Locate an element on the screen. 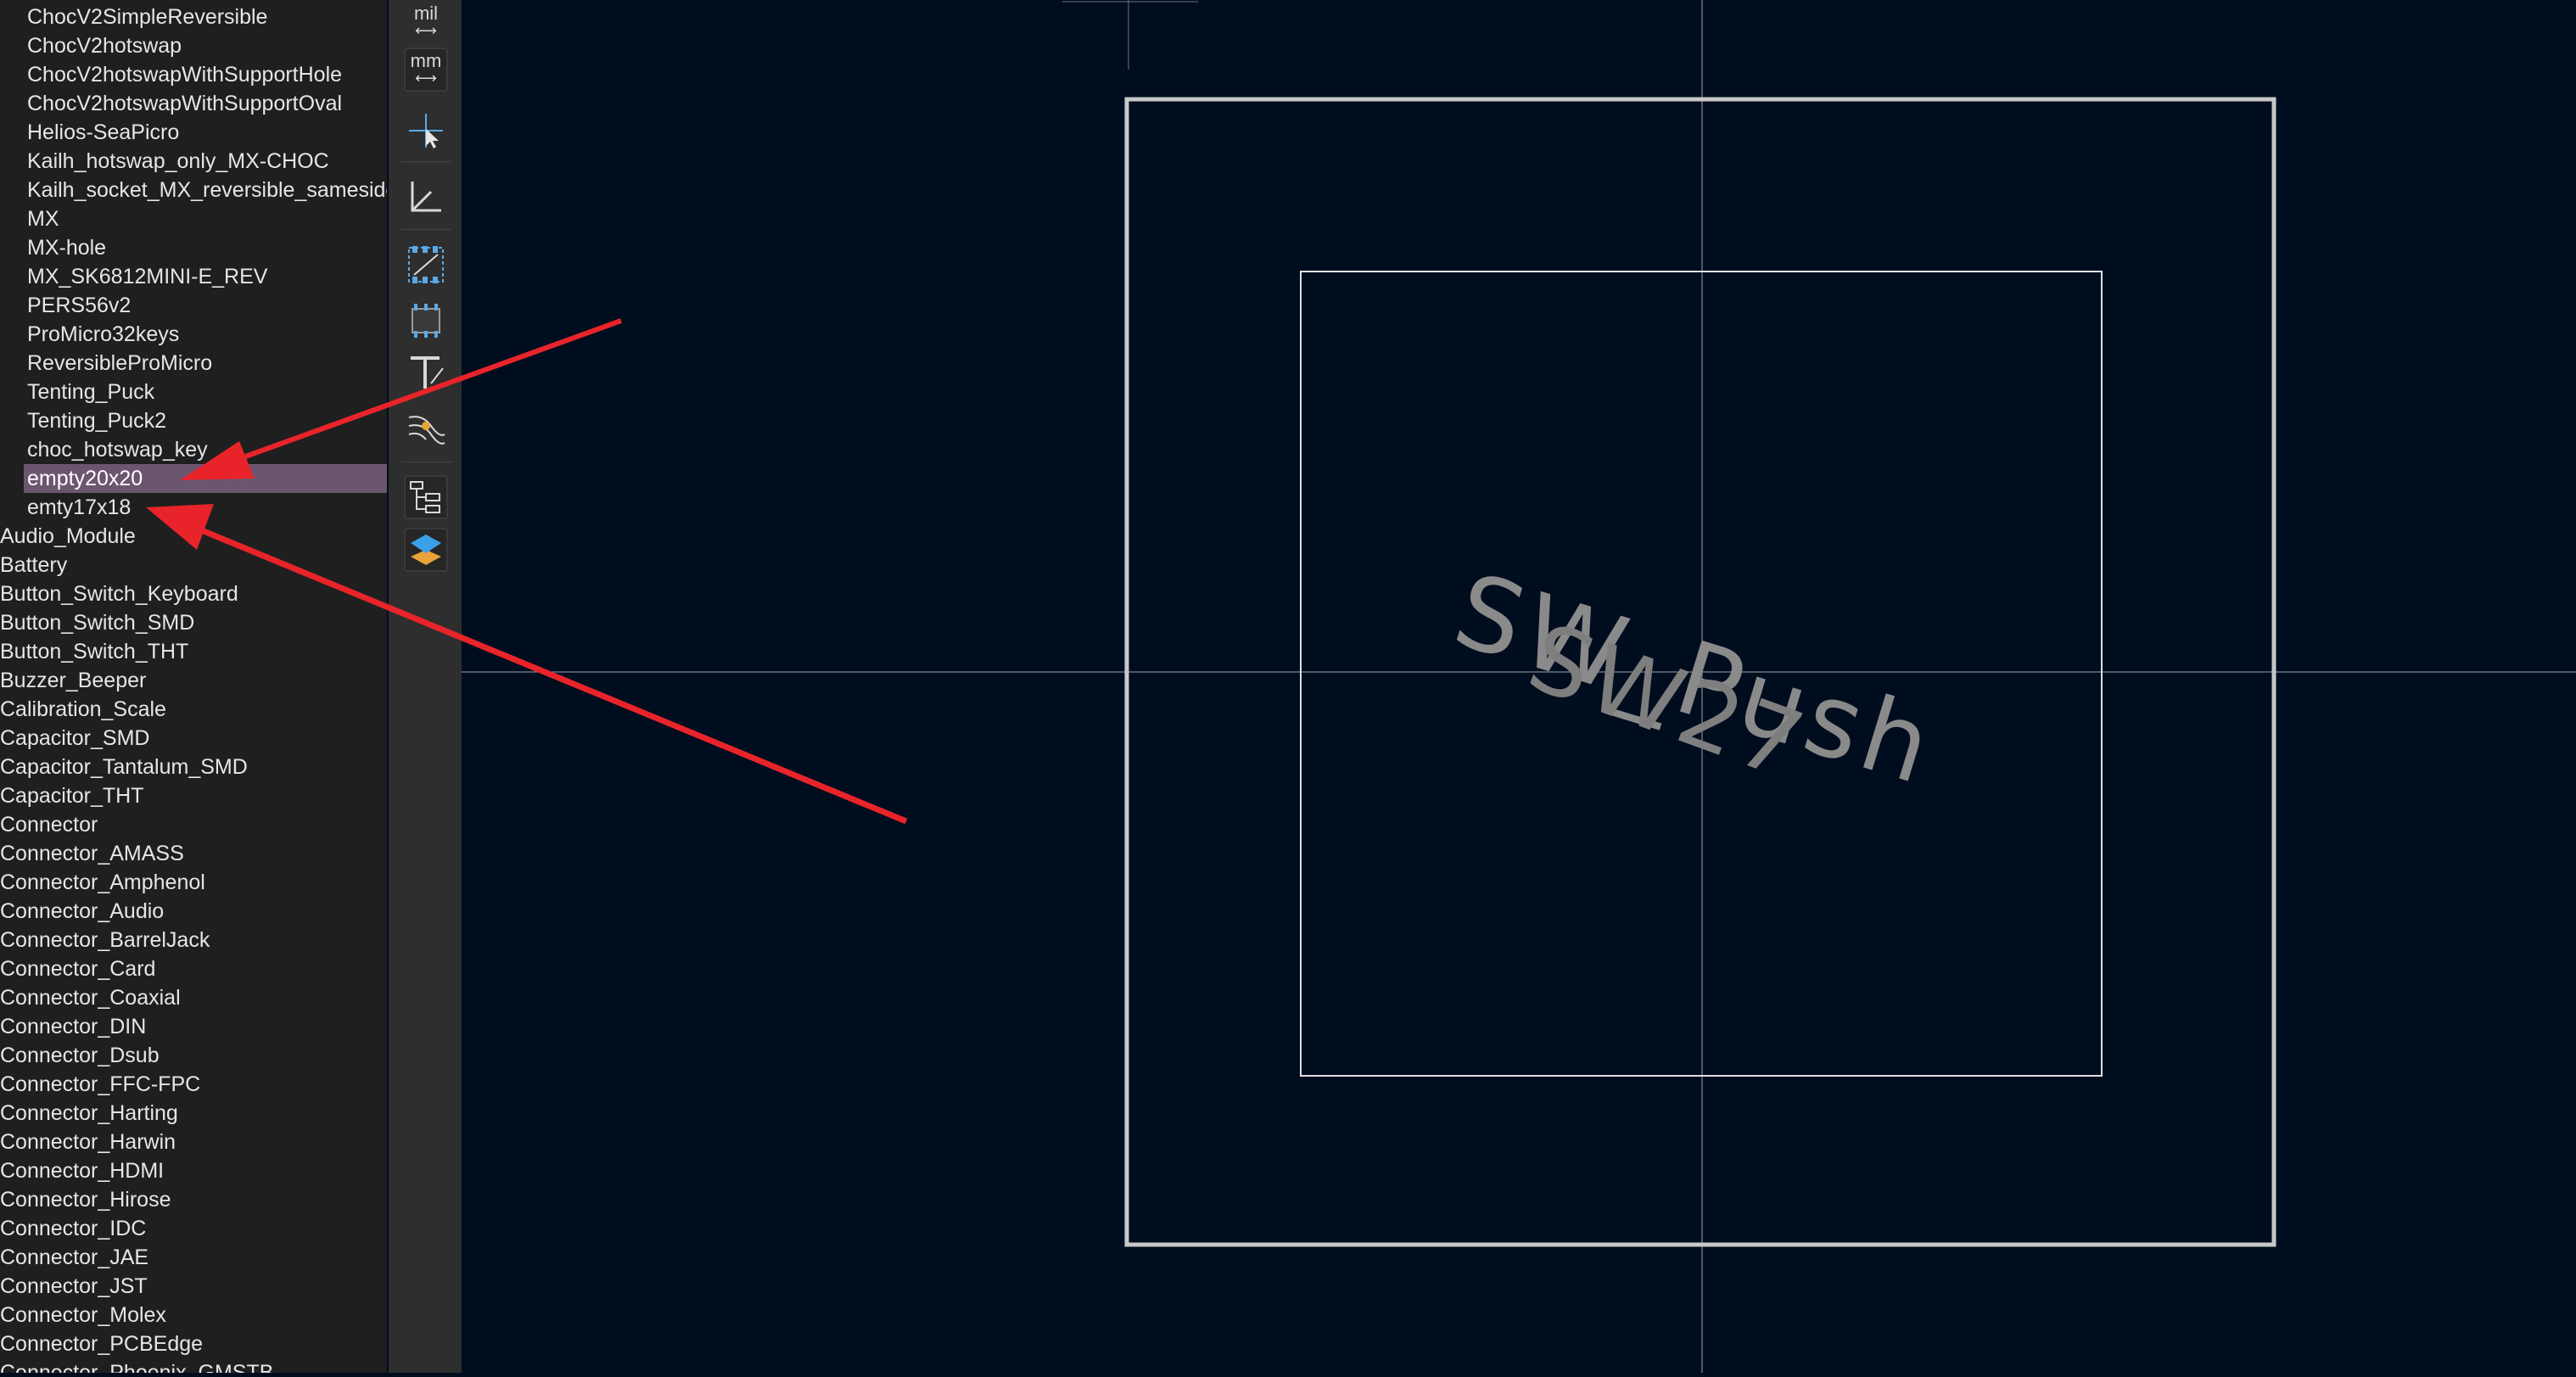 This screenshot has height=1377, width=2576. units-mil-button: mil ⟷ is located at coordinates (426, 22).